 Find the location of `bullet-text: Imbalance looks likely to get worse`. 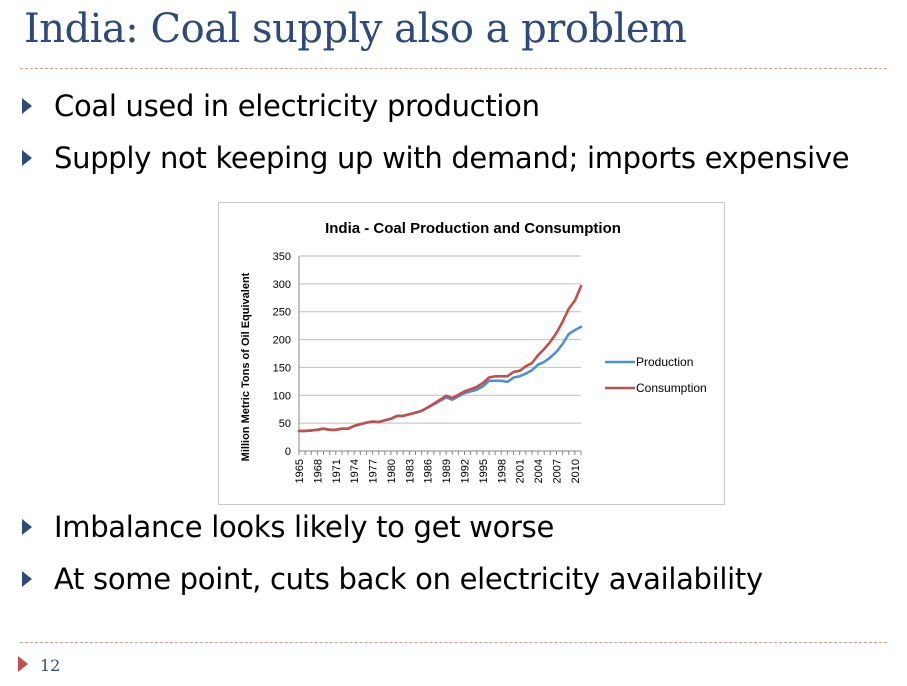

bullet-text: Imbalance looks likely to get worse is located at coordinates (304, 527).